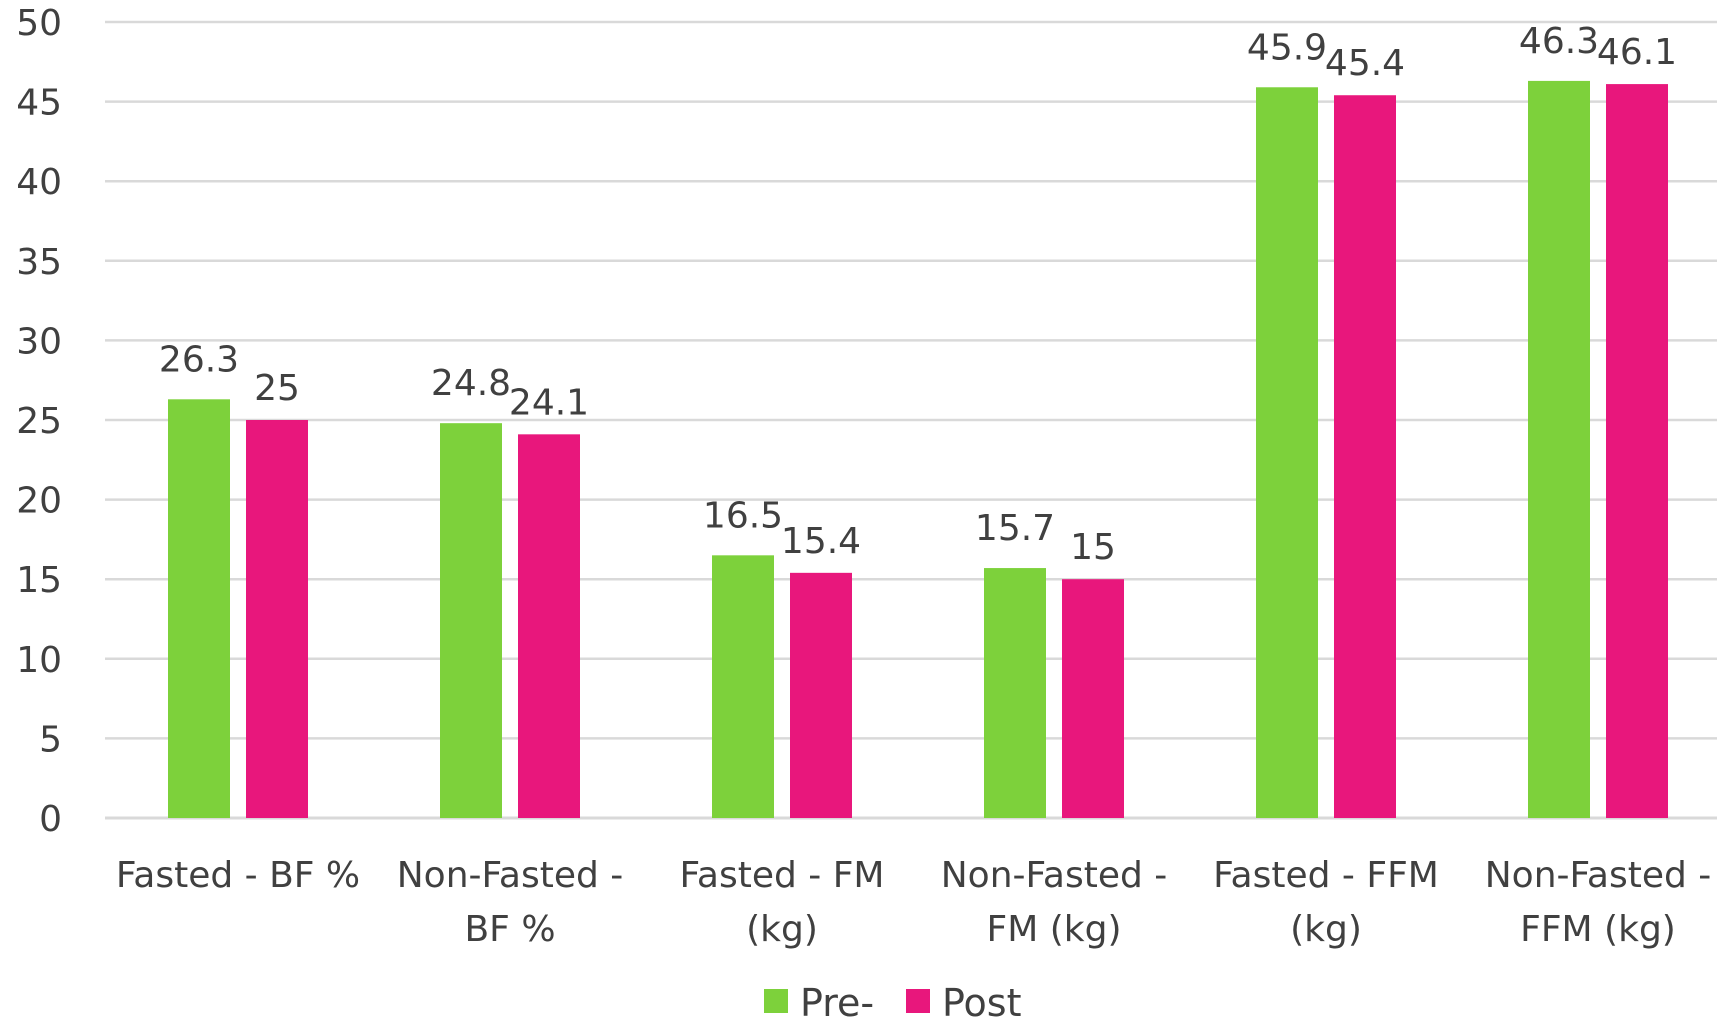 The height and width of the screenshot is (1034, 1717). What do you see at coordinates (782, 875) in the screenshot?
I see `category-label-2-line-0: Fasted - FM` at bounding box center [782, 875].